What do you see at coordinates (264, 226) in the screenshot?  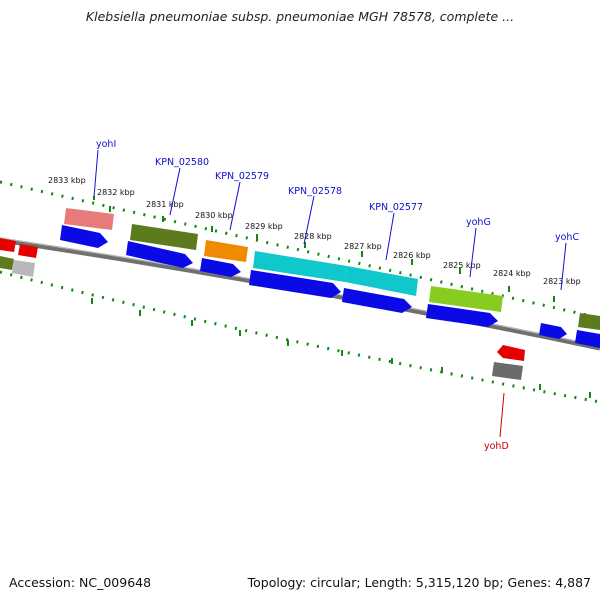 I see `tick-label: 2829 kbp` at bounding box center [264, 226].